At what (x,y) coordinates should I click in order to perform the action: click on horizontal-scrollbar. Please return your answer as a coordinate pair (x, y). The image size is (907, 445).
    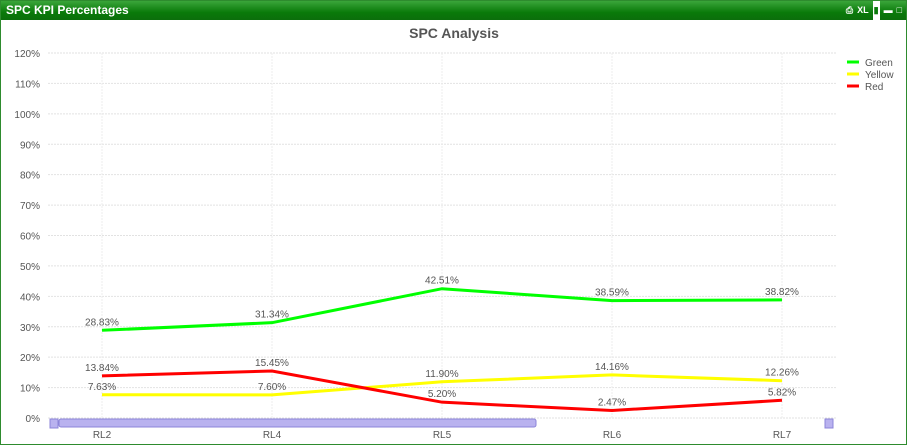
    Looking at the image, I should click on (441, 423).